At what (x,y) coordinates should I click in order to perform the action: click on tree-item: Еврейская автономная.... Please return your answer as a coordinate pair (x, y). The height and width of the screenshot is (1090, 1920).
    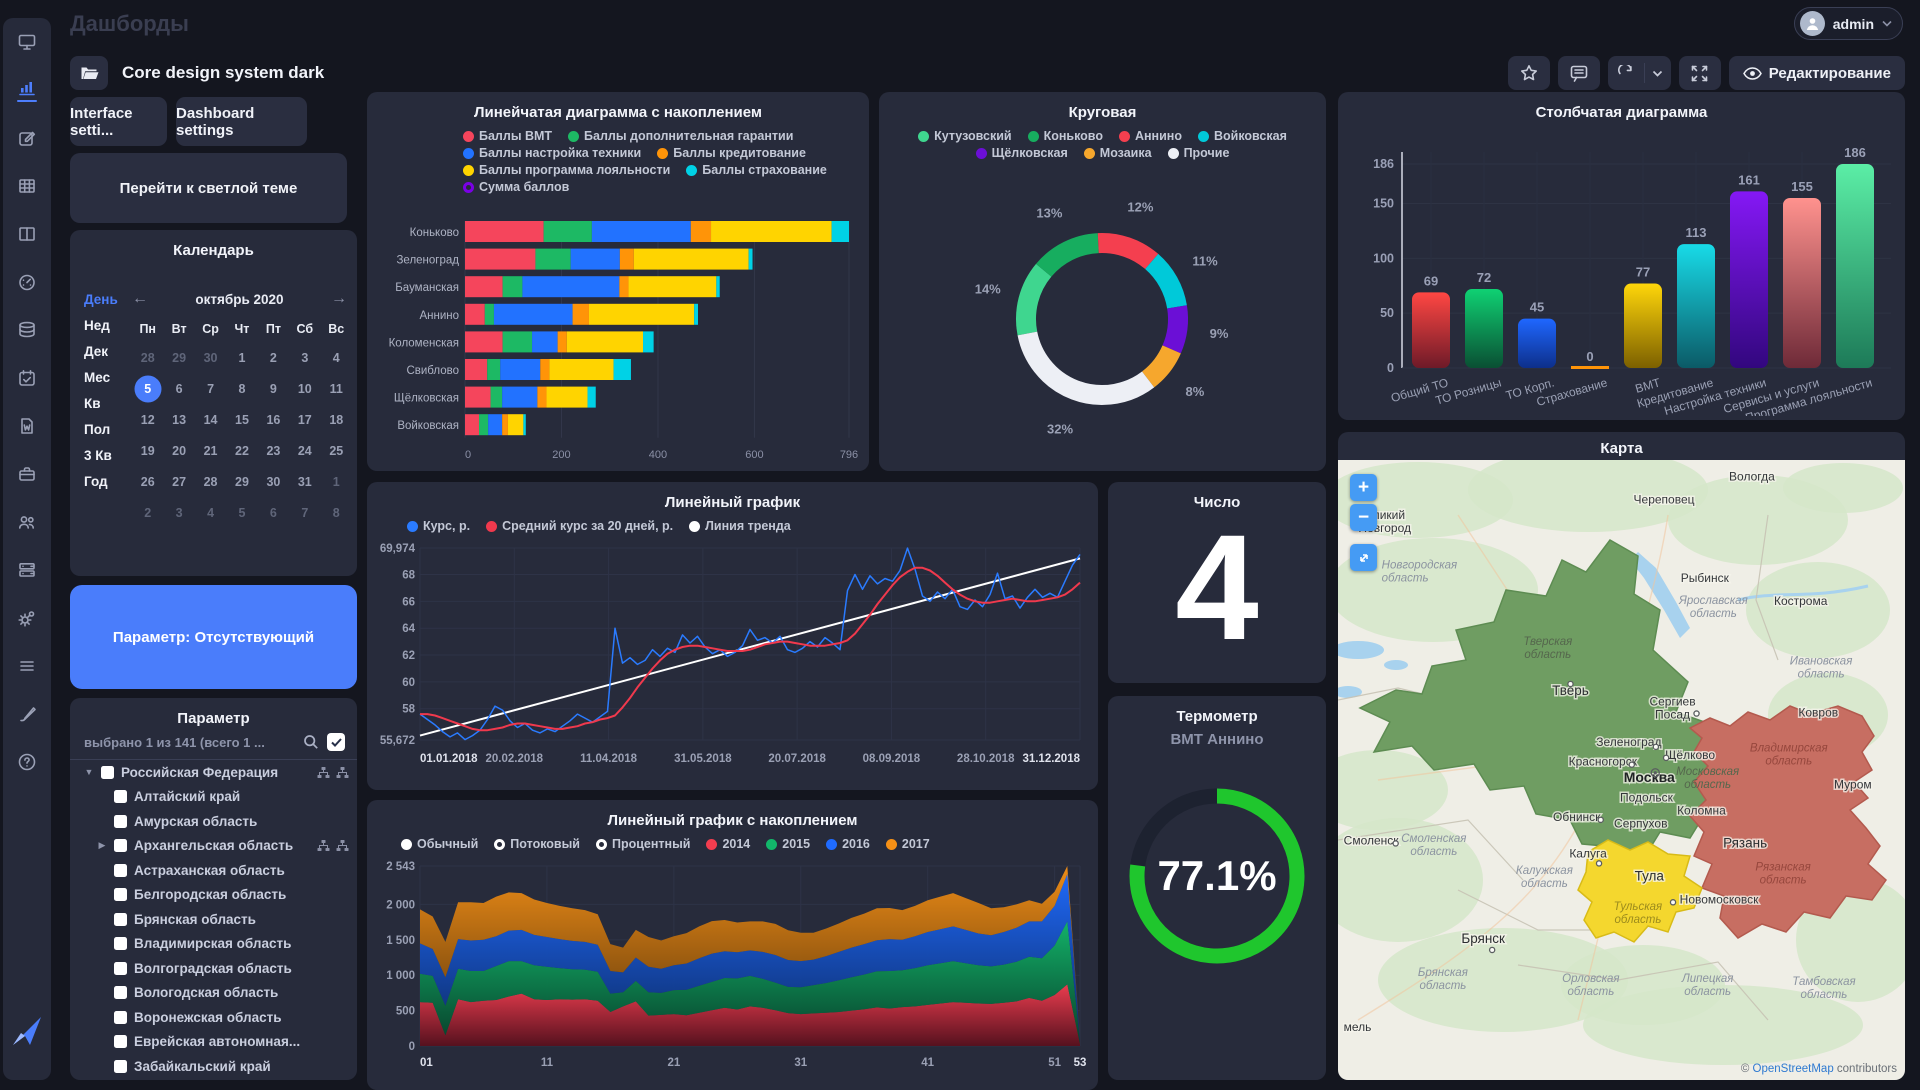
    Looking at the image, I should click on (213, 1042).